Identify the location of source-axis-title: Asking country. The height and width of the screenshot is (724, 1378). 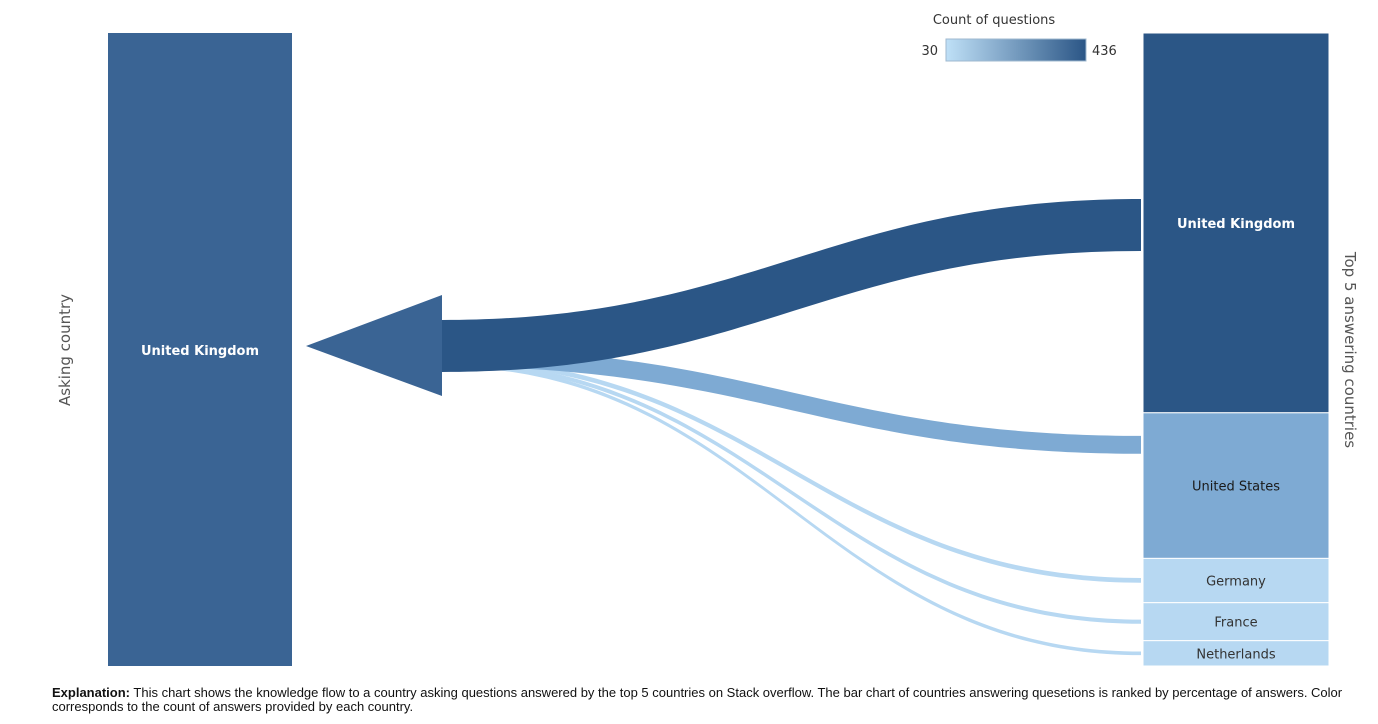
(65, 350).